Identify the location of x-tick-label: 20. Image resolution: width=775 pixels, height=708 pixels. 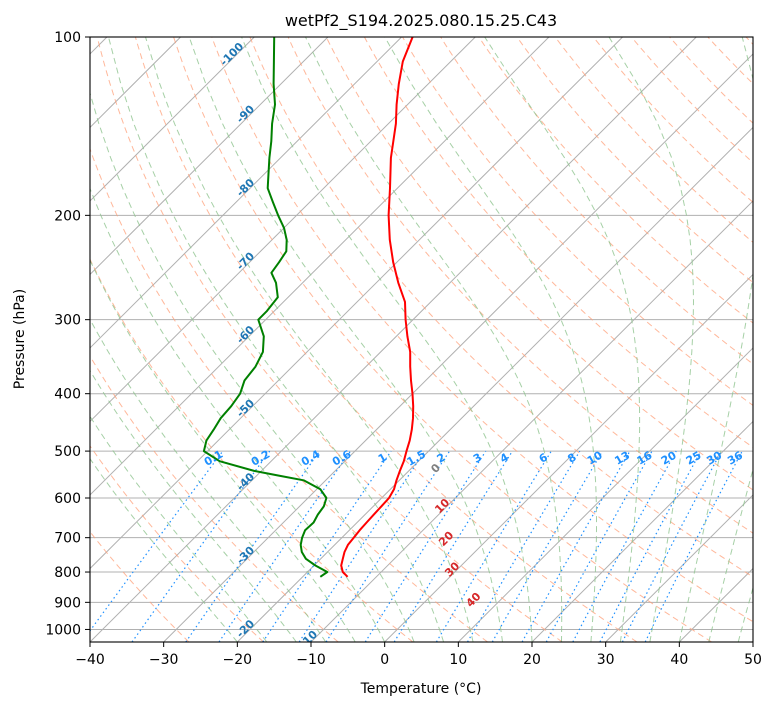
(532, 660).